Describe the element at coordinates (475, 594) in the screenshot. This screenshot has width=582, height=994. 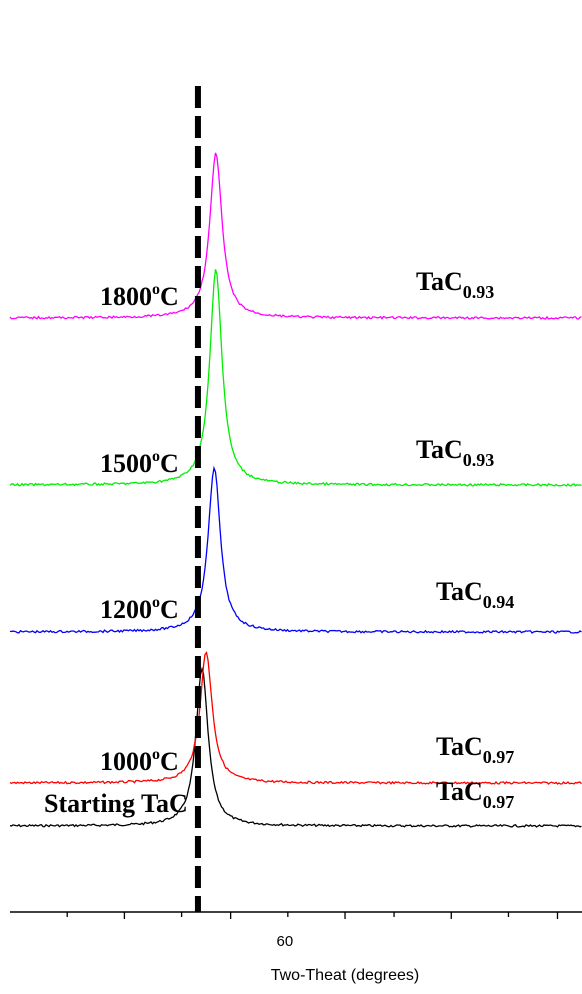
I see `composition-label-t1200: TaC0.94` at that location.